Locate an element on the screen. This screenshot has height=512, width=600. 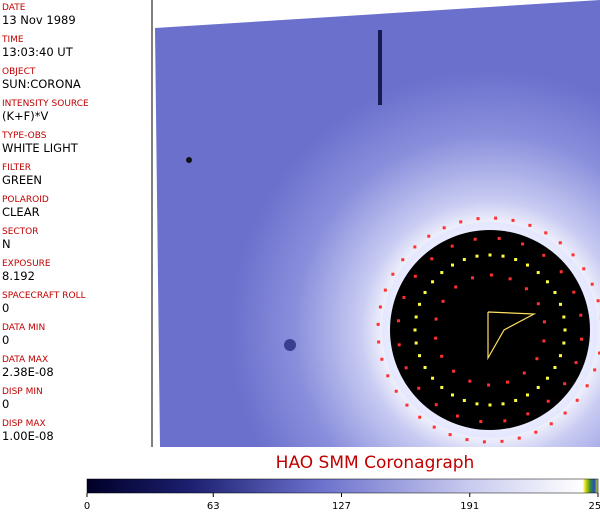
colorbar-tick-label: 255 is located at coordinates (594, 506).